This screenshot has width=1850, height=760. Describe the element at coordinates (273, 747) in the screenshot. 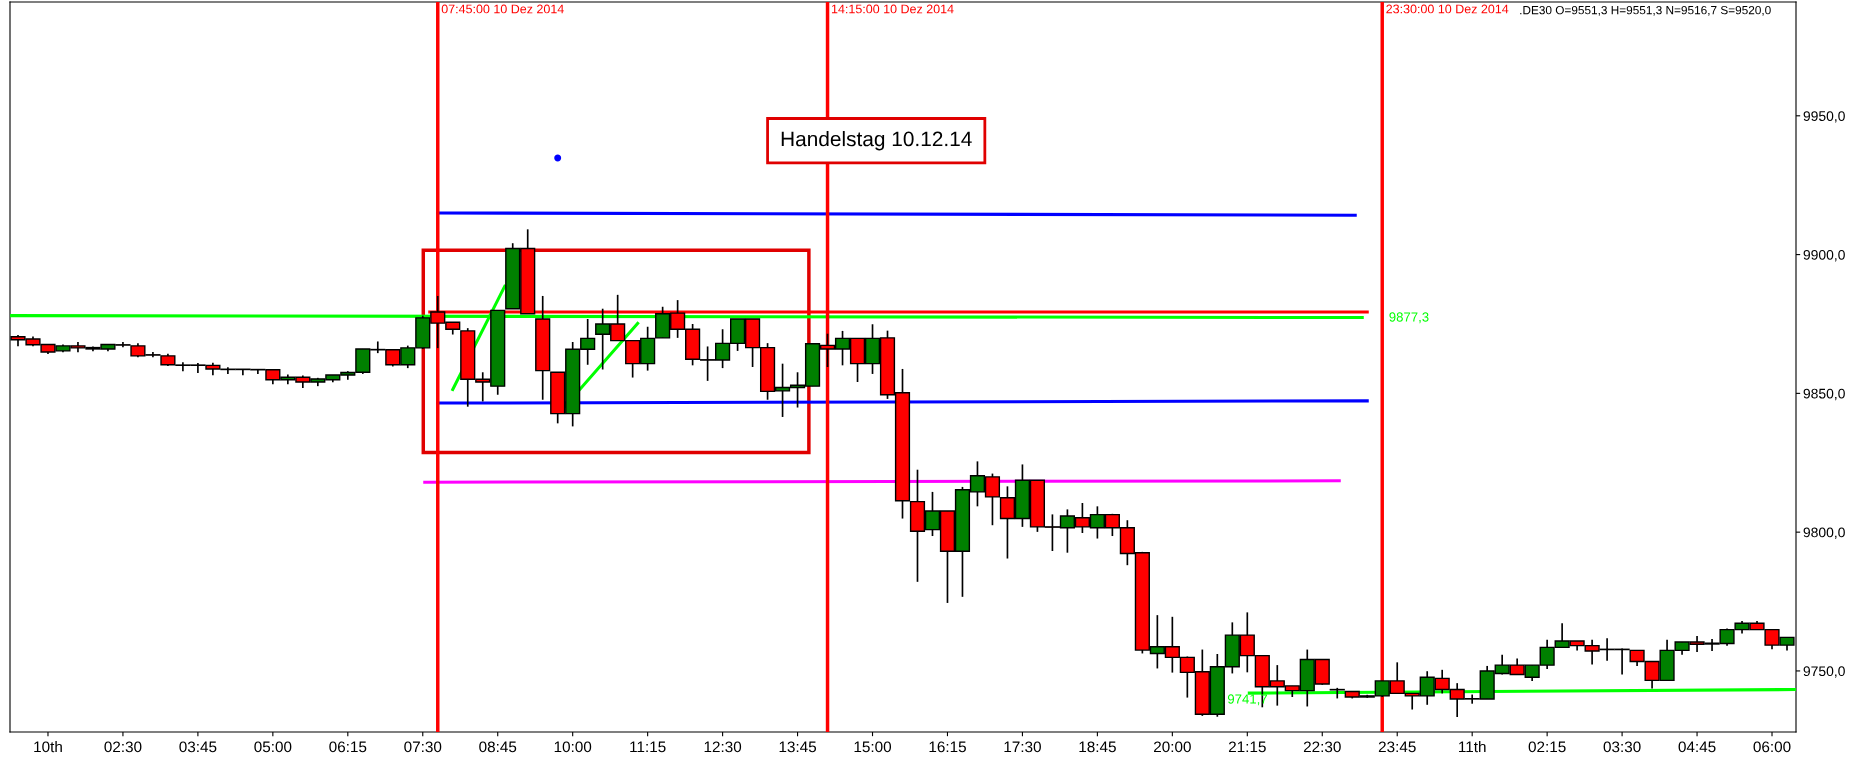

I see `x-tick-label: 05:00` at that location.